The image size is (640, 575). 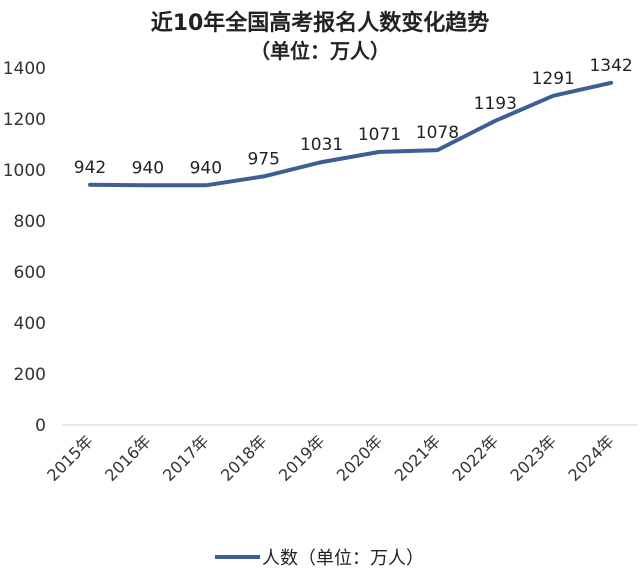 I want to click on y-tick-label: 1000, so click(x=24, y=171).